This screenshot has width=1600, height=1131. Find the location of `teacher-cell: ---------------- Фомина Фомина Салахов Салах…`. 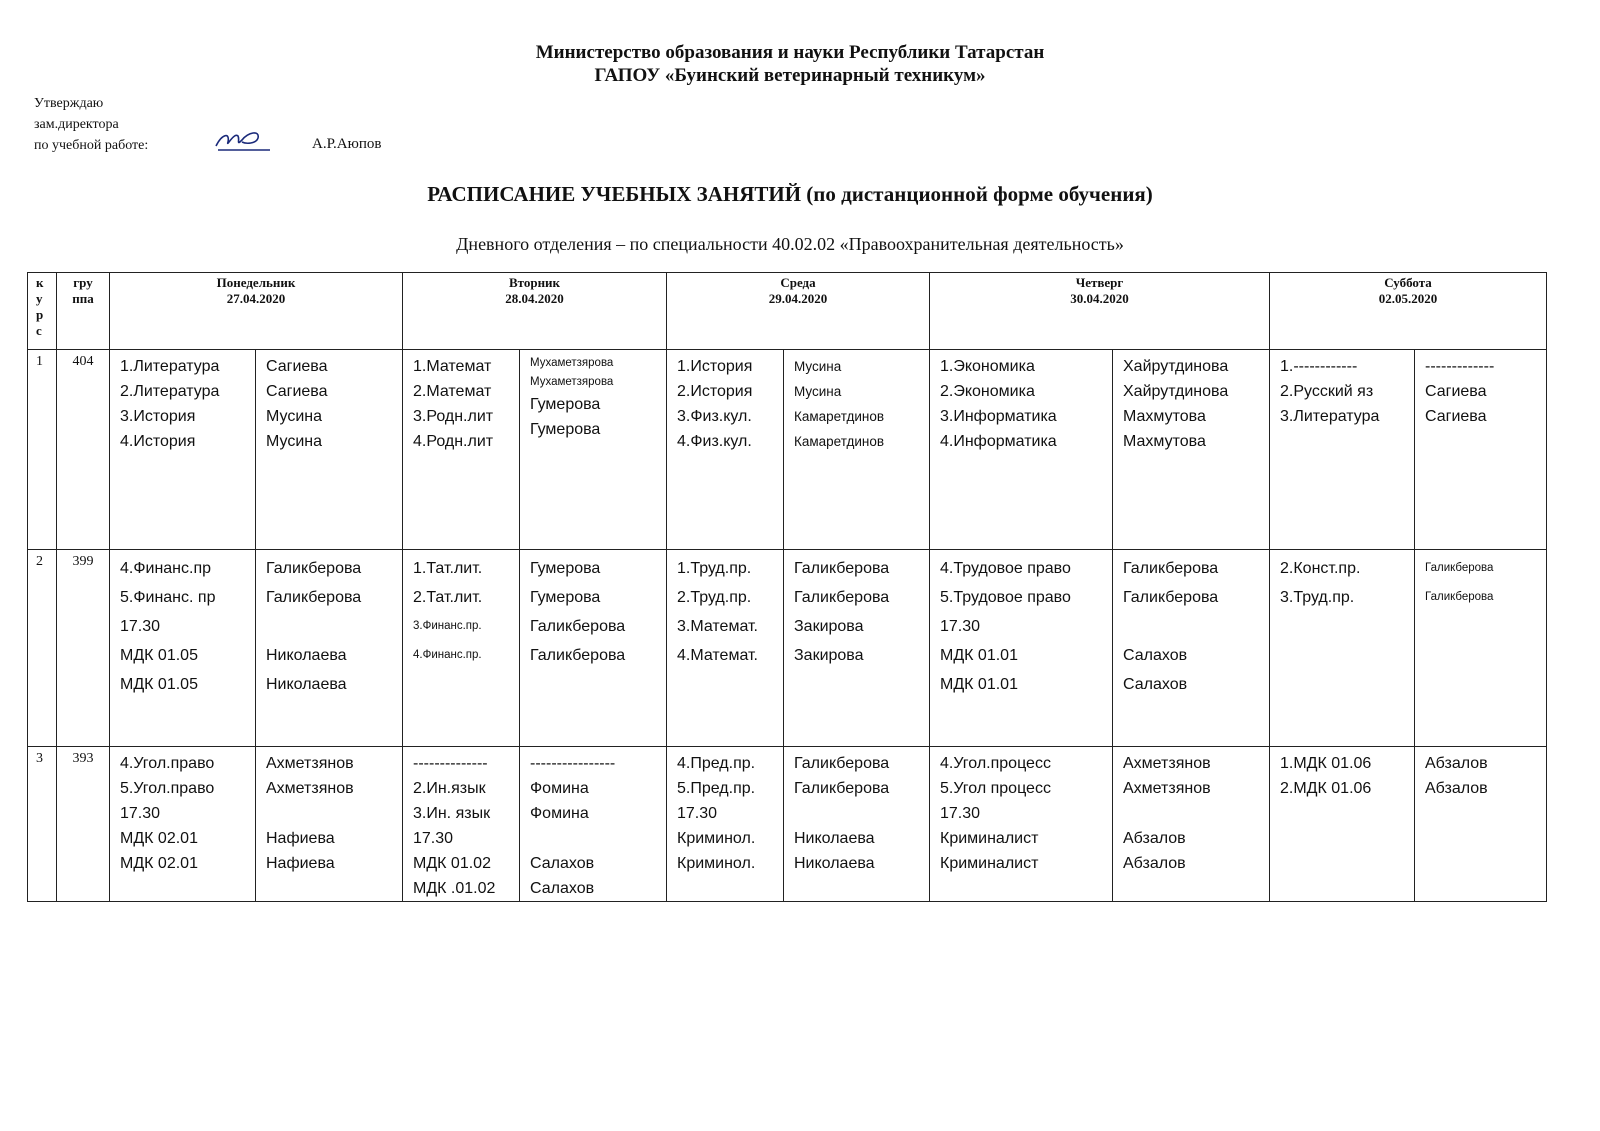

teacher-cell: ---------------- Фомина Фомина Салахов Салах… is located at coordinates (593, 824).